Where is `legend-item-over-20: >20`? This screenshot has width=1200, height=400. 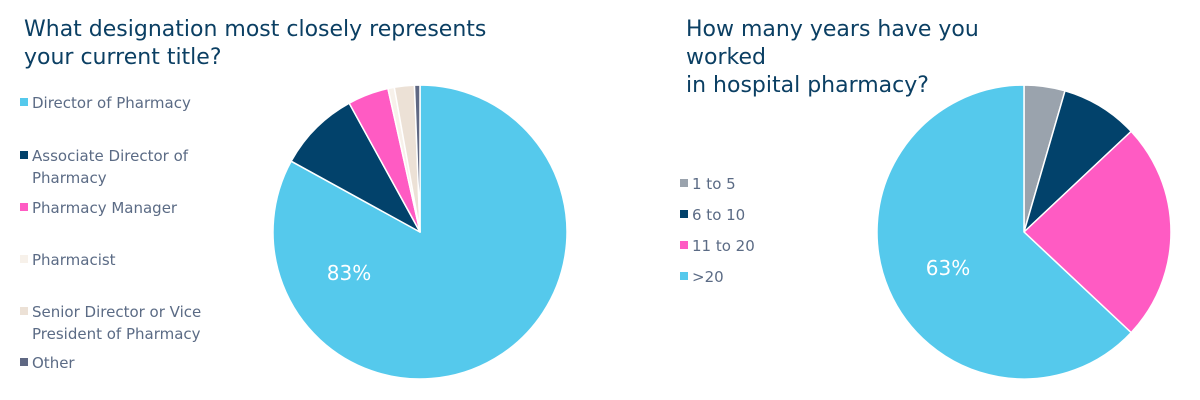
legend-item-over-20: >20 is located at coordinates (702, 277).